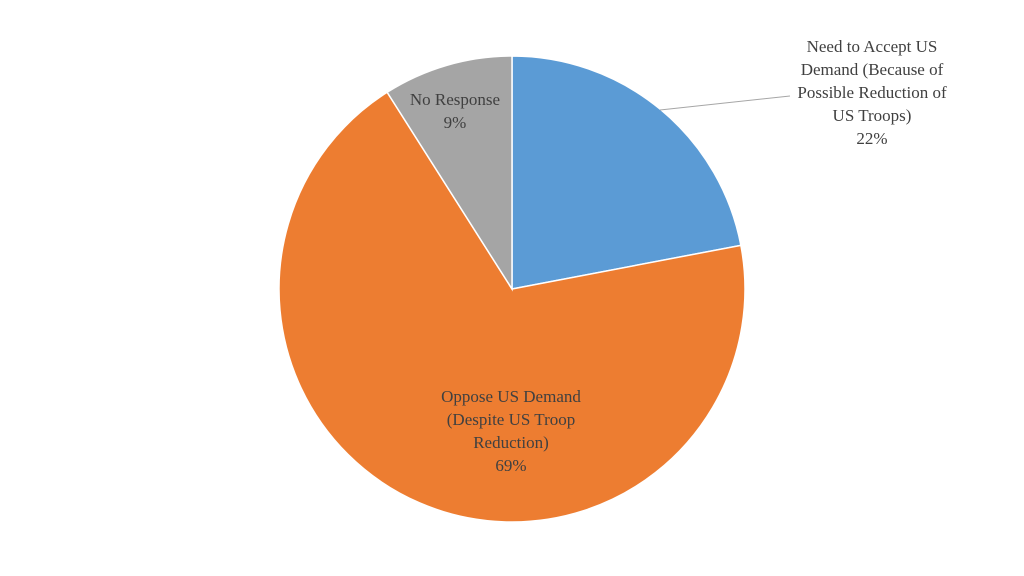 The image size is (1024, 576). What do you see at coordinates (872, 115) in the screenshot?
I see `slice-category-label-0: US Troops)` at bounding box center [872, 115].